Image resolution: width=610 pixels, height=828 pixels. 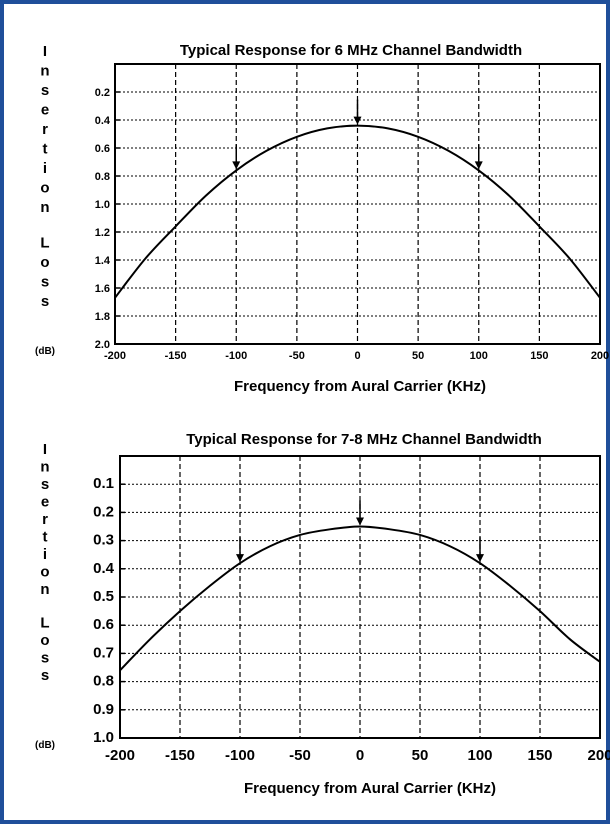 What do you see at coordinates (103, 624) in the screenshot?
I see `chart2-ytick-label: 0.6` at bounding box center [103, 624].